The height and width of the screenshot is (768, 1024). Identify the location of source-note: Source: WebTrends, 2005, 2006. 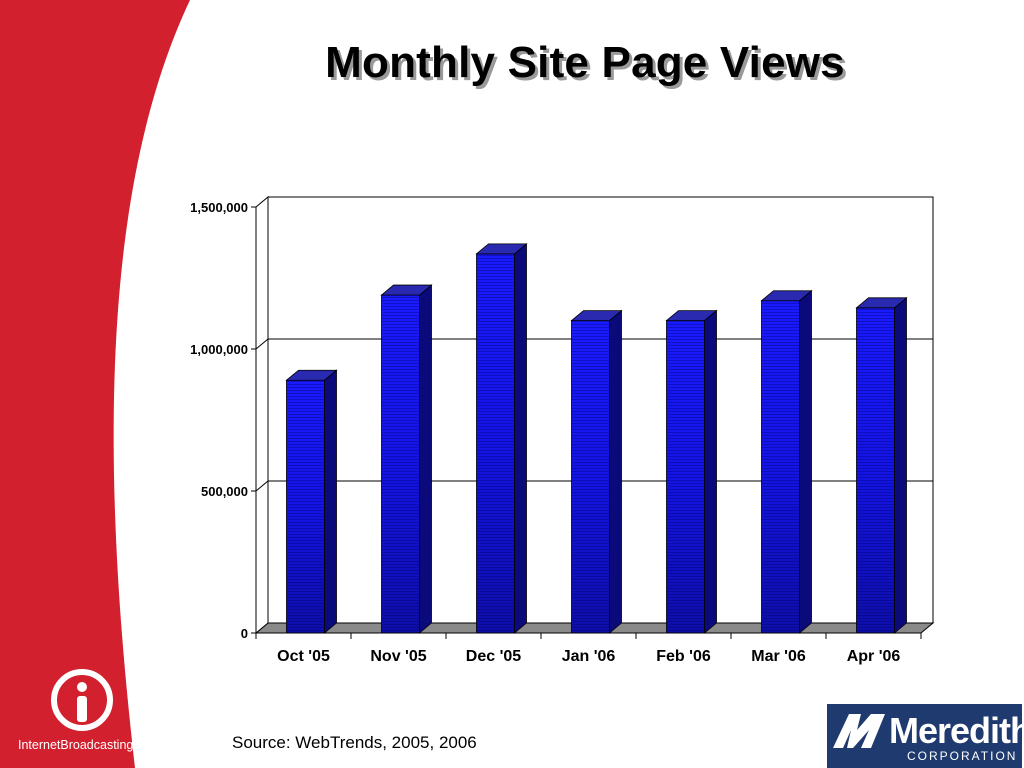
(354, 742).